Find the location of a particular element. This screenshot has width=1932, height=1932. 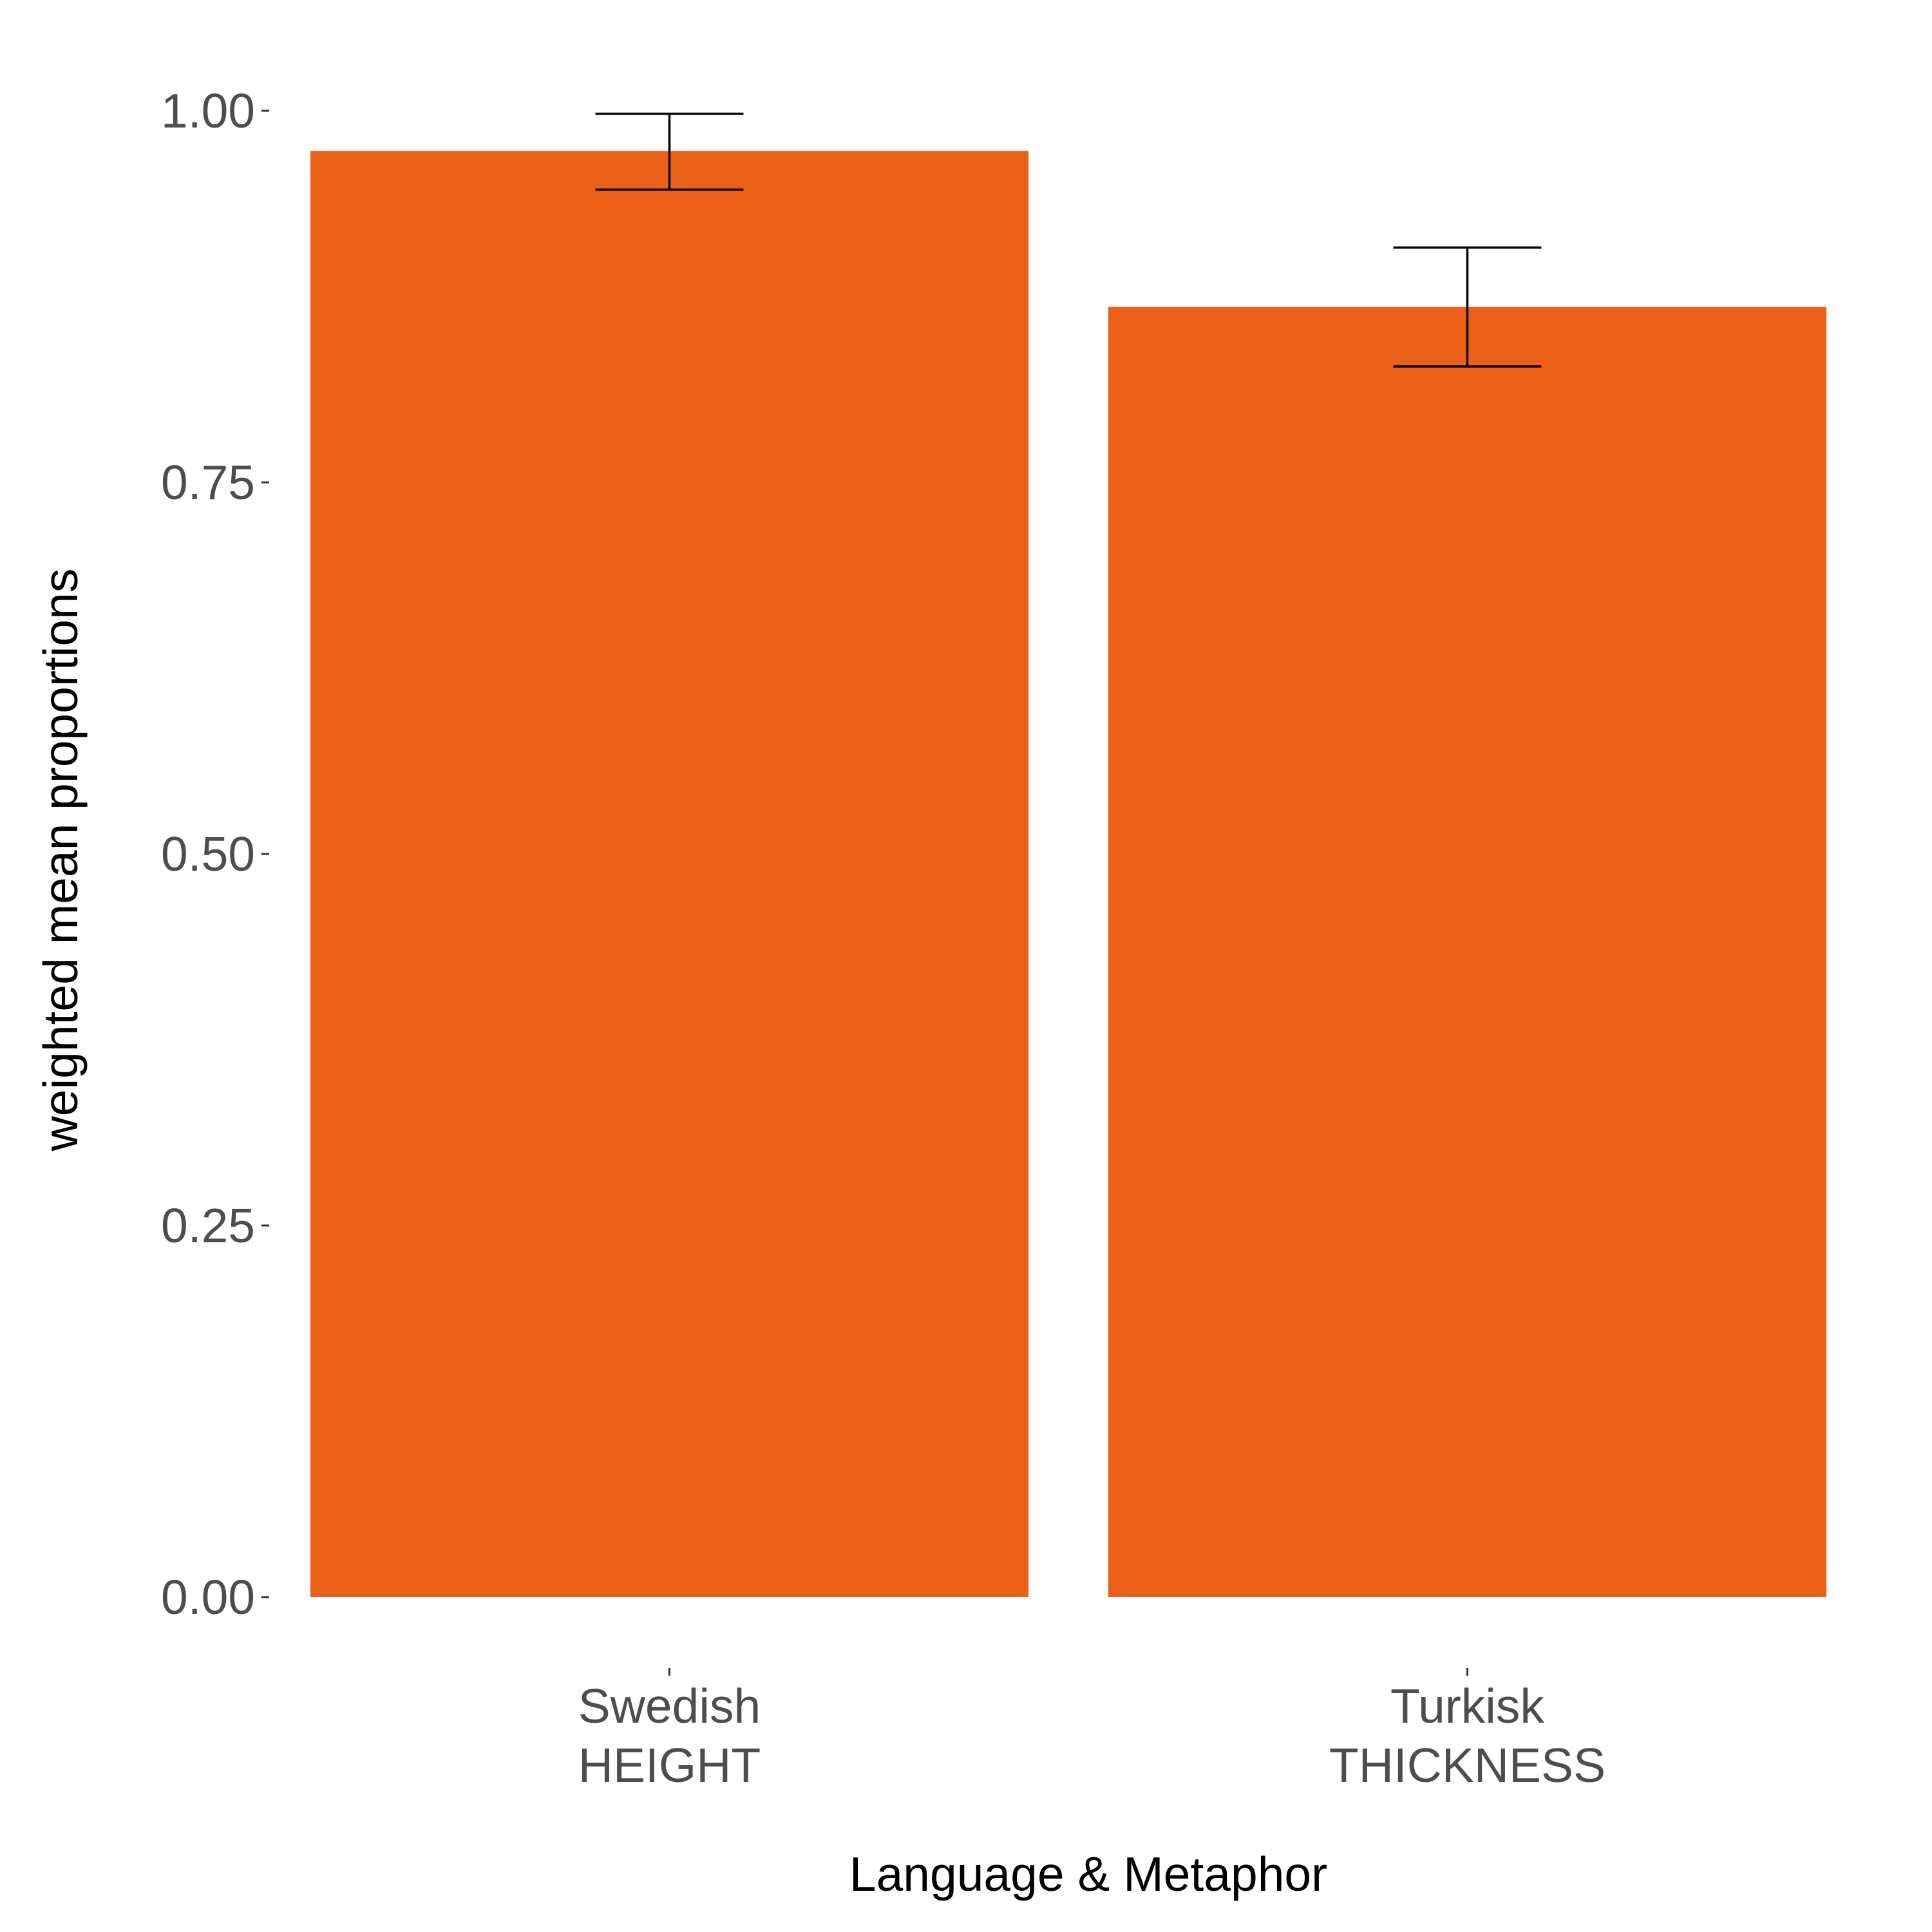

x-tick-label: THICKNESS is located at coordinates (1467, 1765).